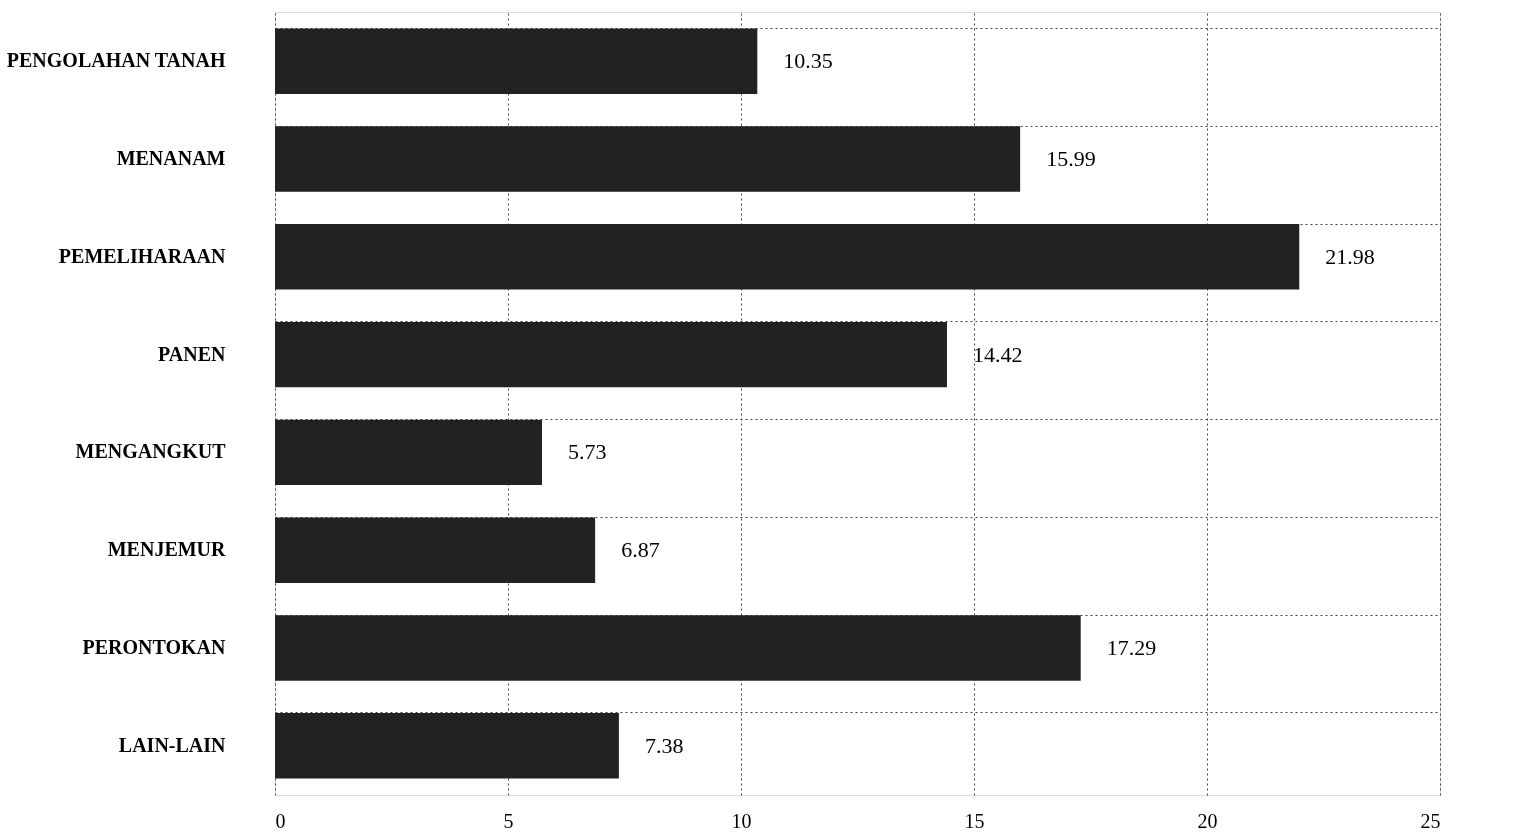  Describe the element at coordinates (1430, 820) in the screenshot. I see `x-tick-label: 25` at that location.